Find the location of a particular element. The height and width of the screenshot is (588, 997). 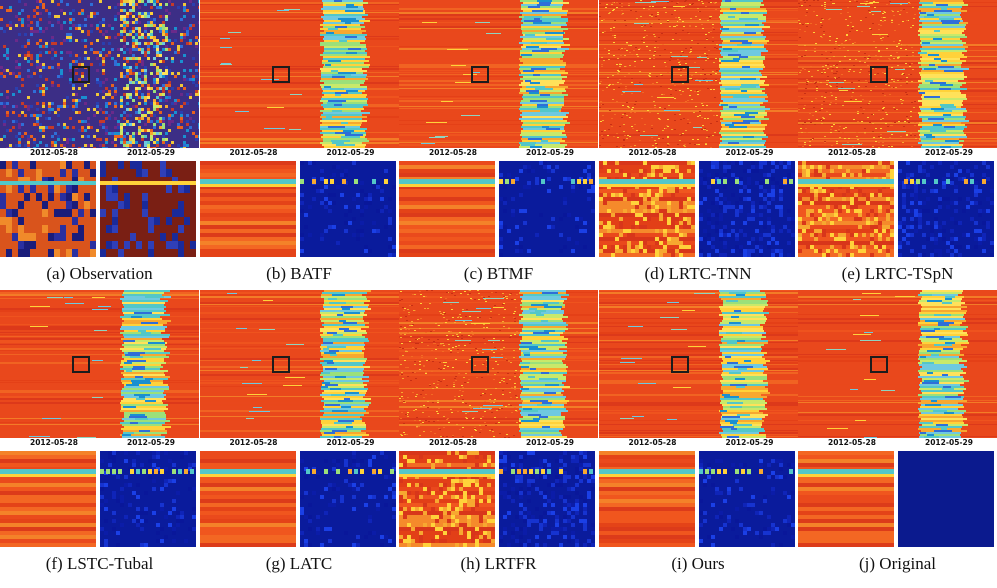

figure-panel: 2012-05-28 2012-05-29 (a) Observation is located at coordinates (99, 146).